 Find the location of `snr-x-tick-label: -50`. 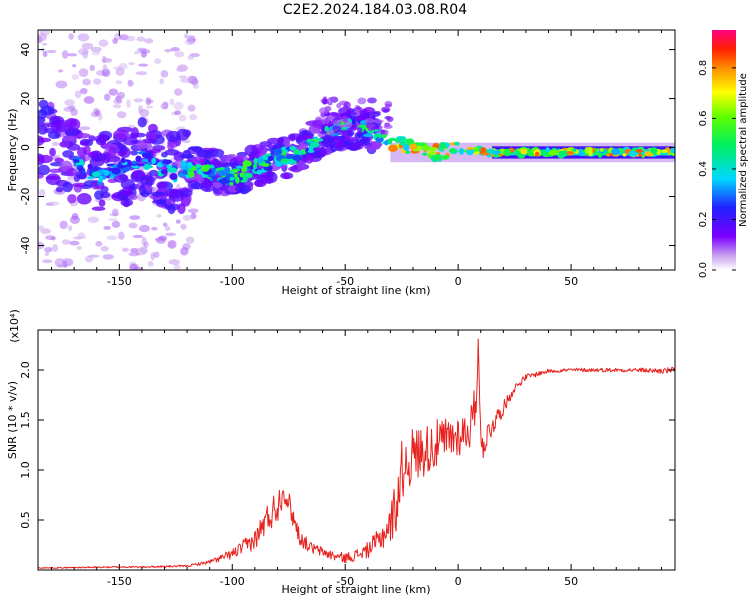

snr-x-tick-label: -50 is located at coordinates (345, 581).